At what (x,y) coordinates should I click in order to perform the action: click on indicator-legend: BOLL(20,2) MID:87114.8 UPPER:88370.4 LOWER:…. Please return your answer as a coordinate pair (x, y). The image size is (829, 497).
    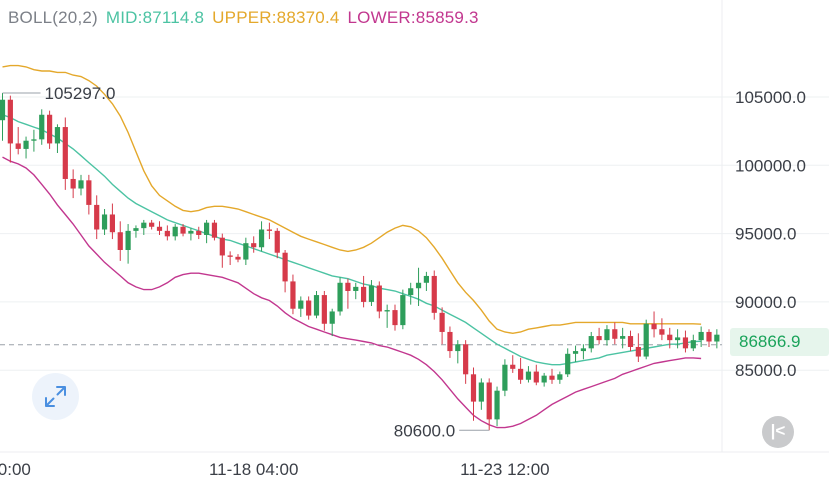
    Looking at the image, I should click on (247, 18).